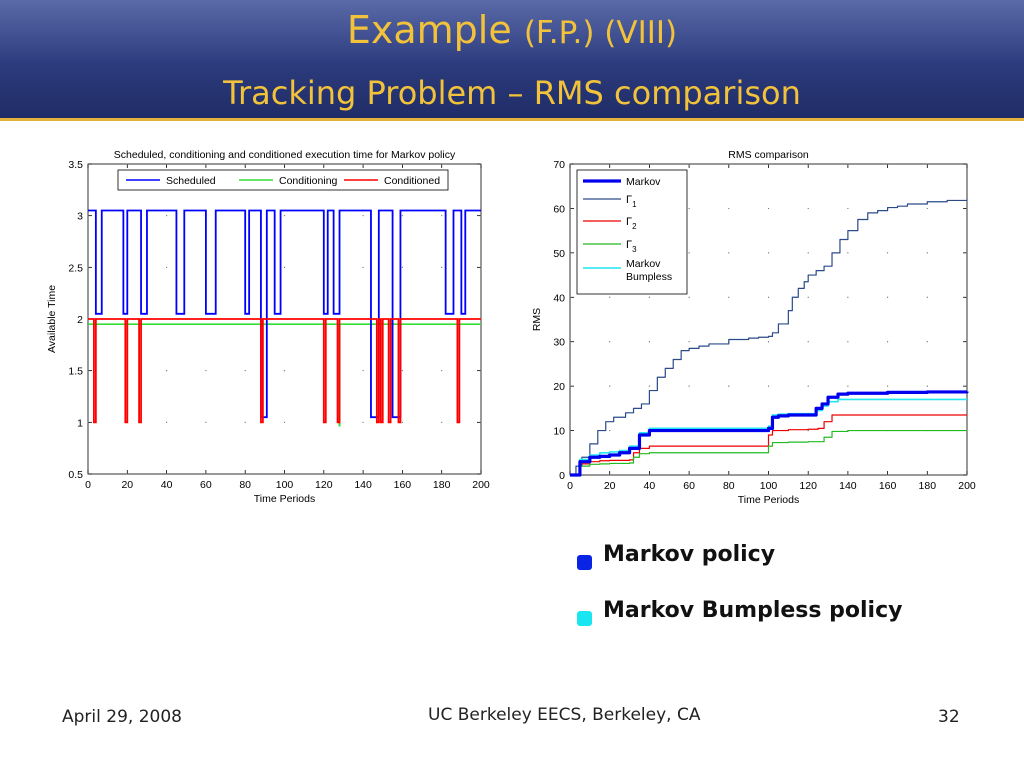 This screenshot has width=1024, height=768. Describe the element at coordinates (559, 165) in the screenshot. I see `y-tick-label: 70` at that location.